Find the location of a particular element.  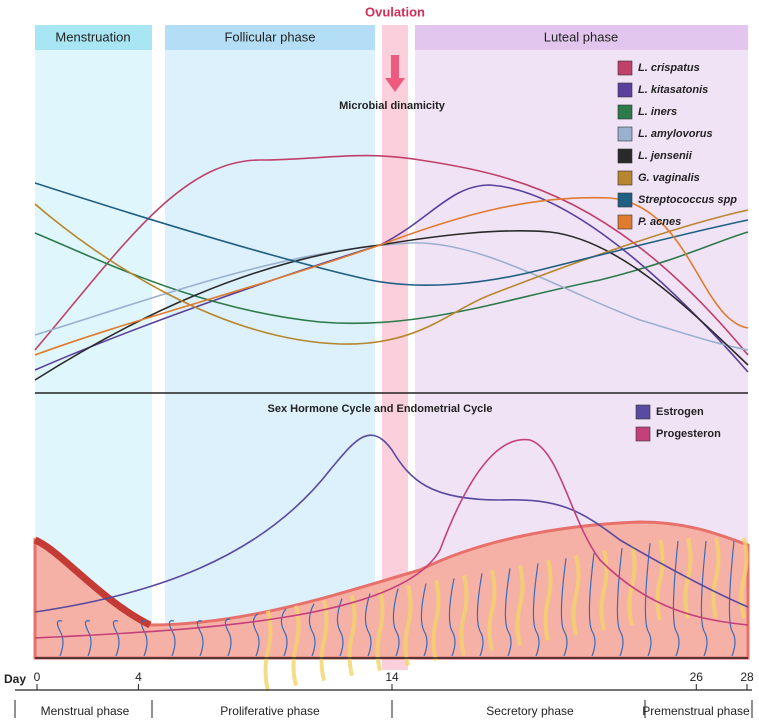

phase-label: Premenstrual phase is located at coordinates (696, 711).